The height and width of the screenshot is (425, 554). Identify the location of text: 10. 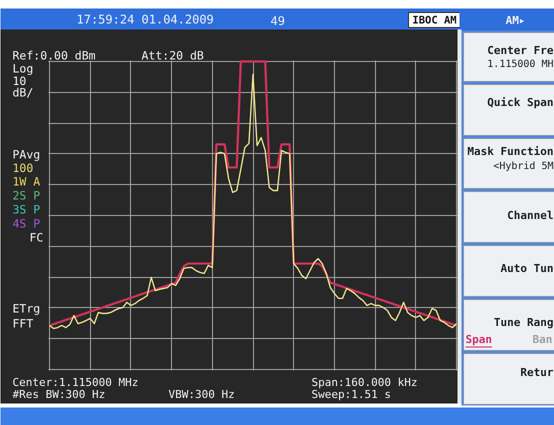
(19, 81).